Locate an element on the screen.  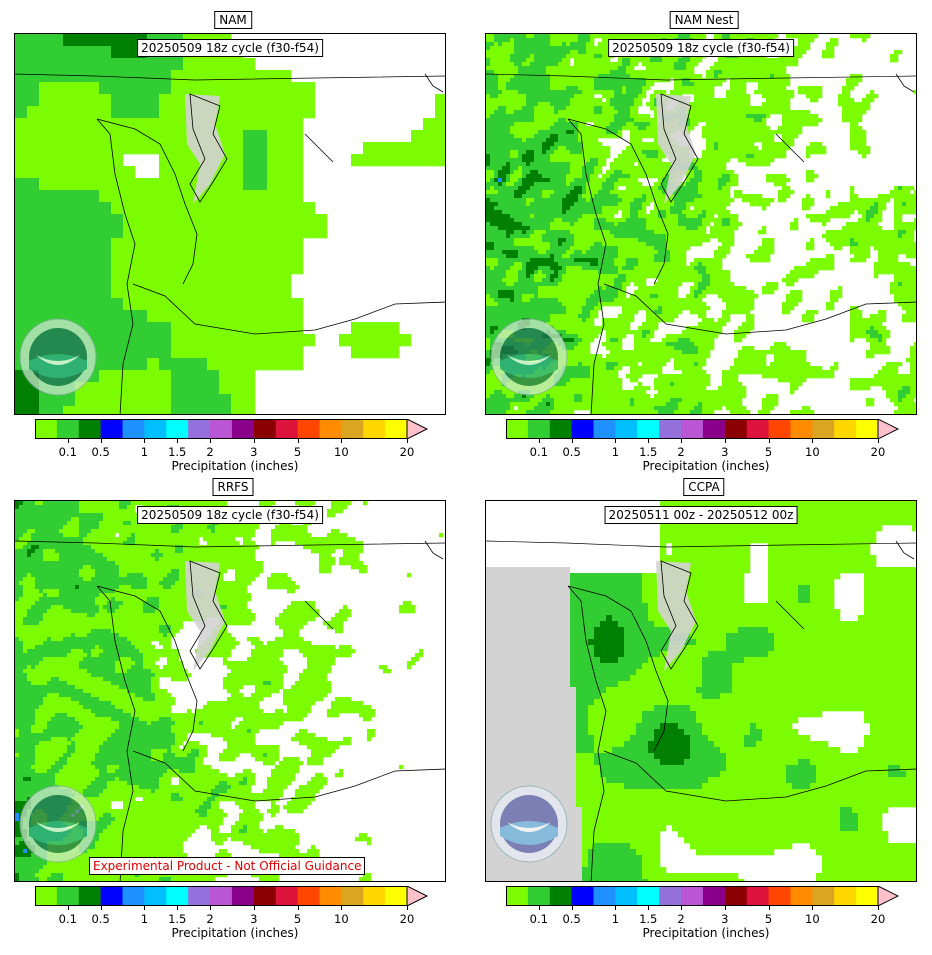
panel-title: NAM Nest is located at coordinates (704, 20).